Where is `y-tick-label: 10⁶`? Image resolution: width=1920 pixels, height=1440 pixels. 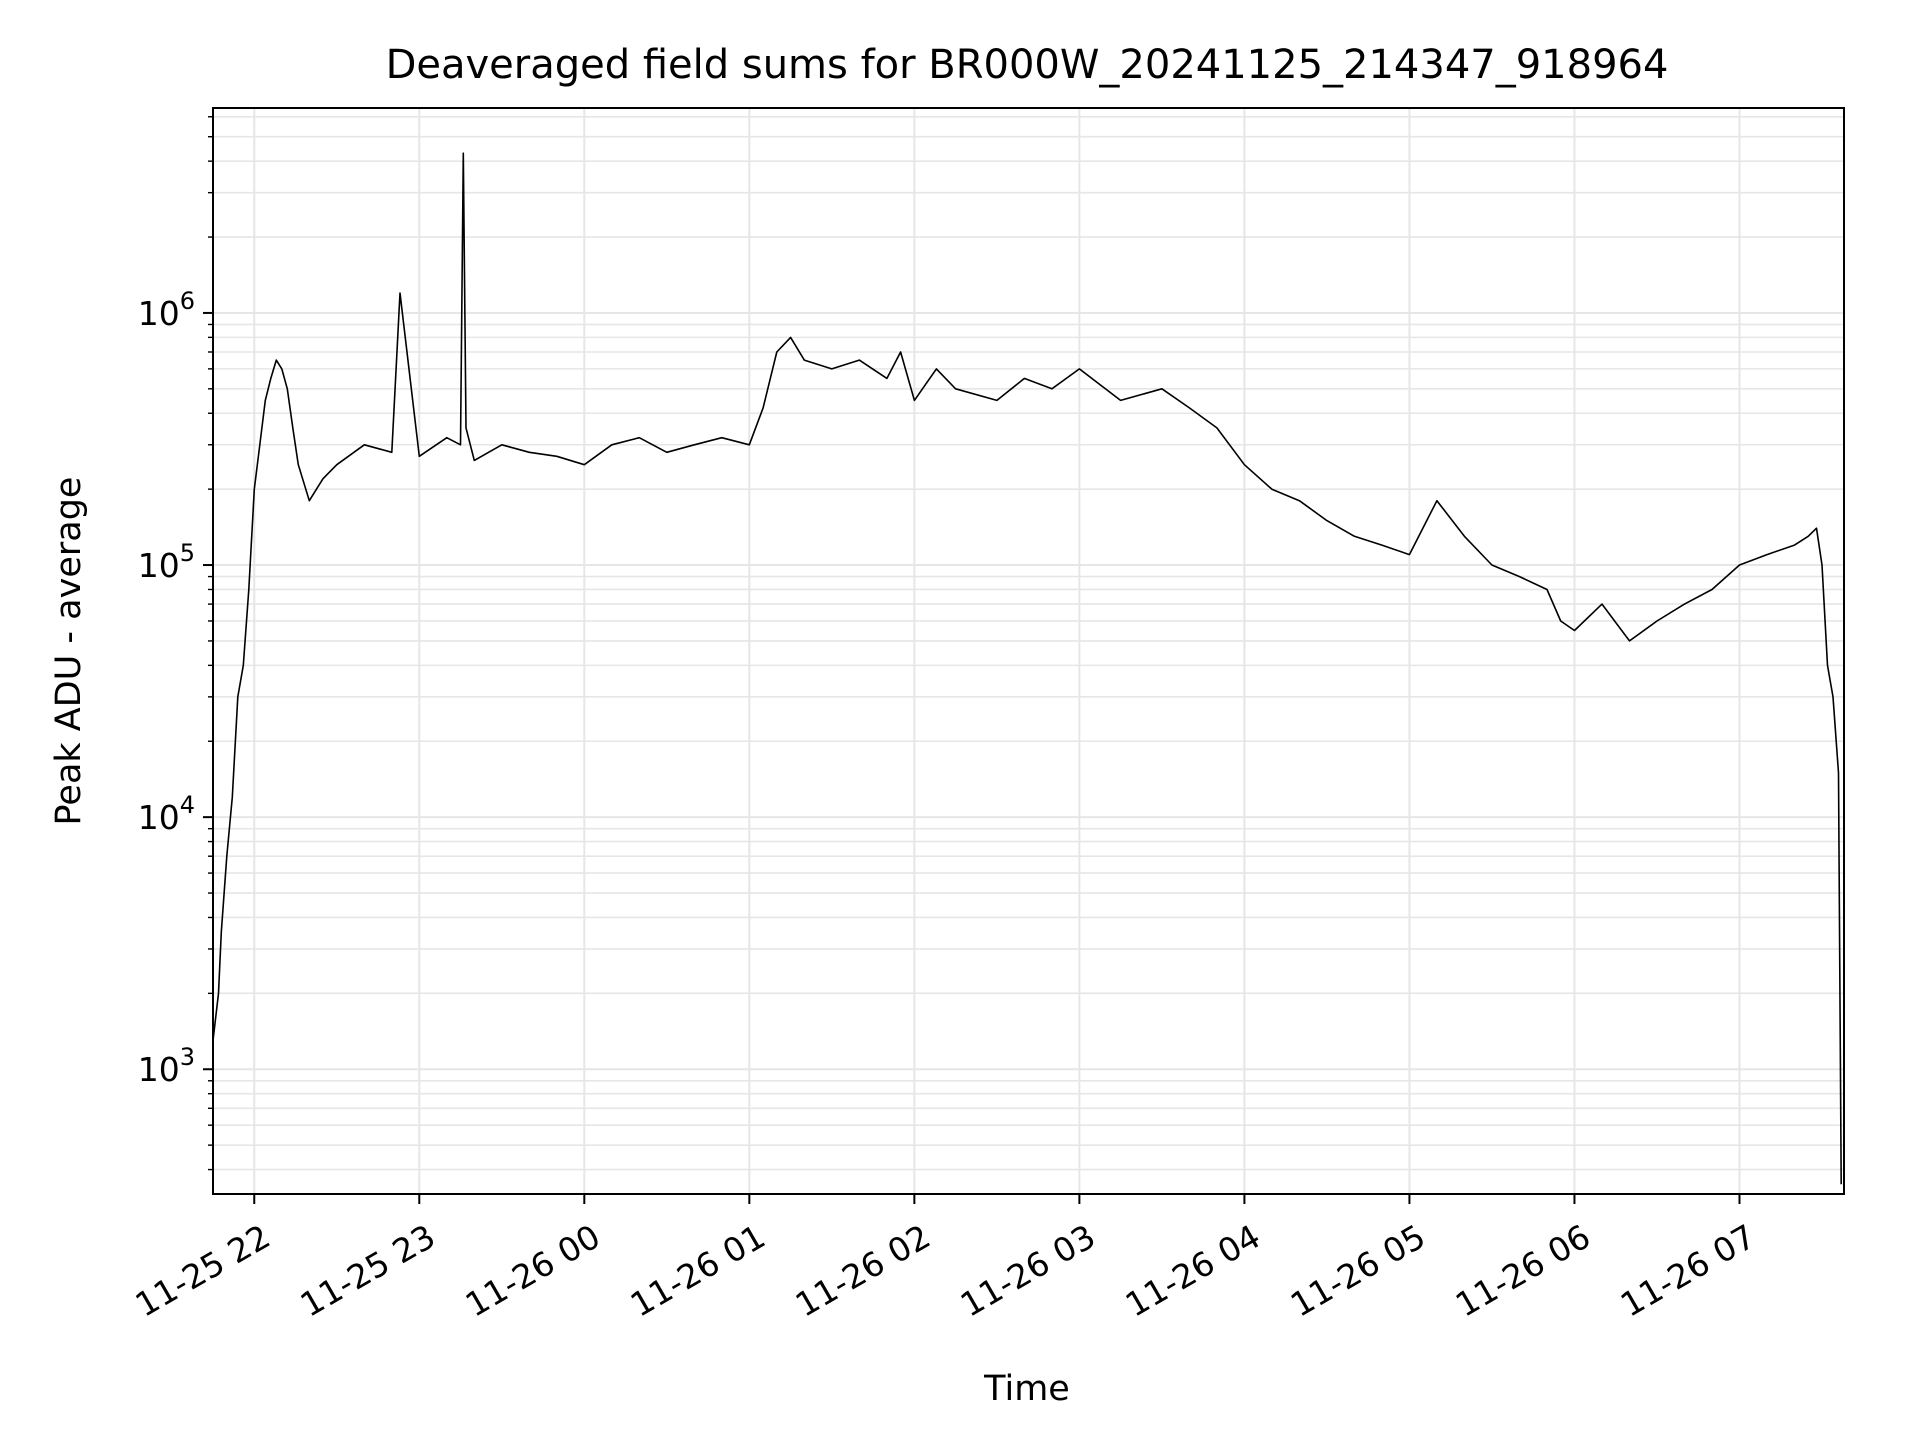
y-tick-label: 10⁶ is located at coordinates (166, 310).